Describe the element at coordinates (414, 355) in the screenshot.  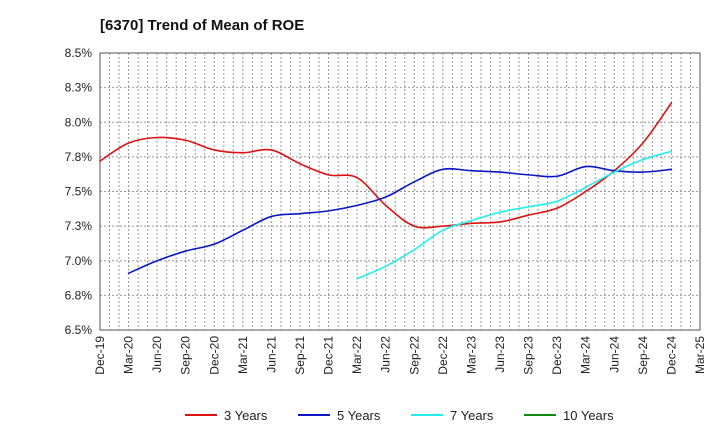
I see `x-tick-label: Sep-22` at that location.